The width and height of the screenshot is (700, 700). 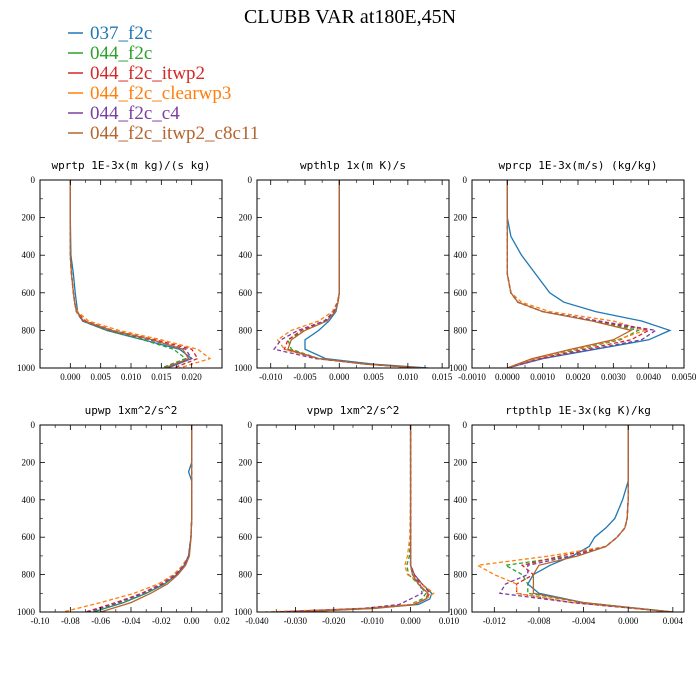 I want to click on x-tick-label: 0.02, so click(x=222, y=621).